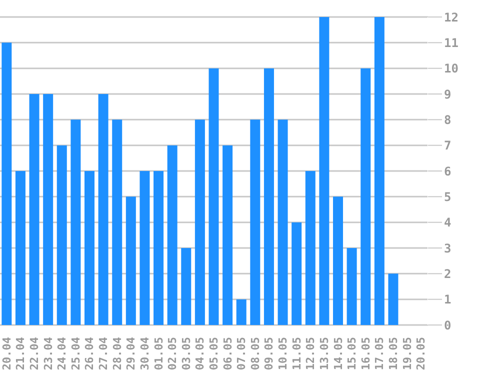 The height and width of the screenshot is (370, 498). What do you see at coordinates (48, 353) in the screenshot?
I see `x-tick-label: 23.04` at bounding box center [48, 353].